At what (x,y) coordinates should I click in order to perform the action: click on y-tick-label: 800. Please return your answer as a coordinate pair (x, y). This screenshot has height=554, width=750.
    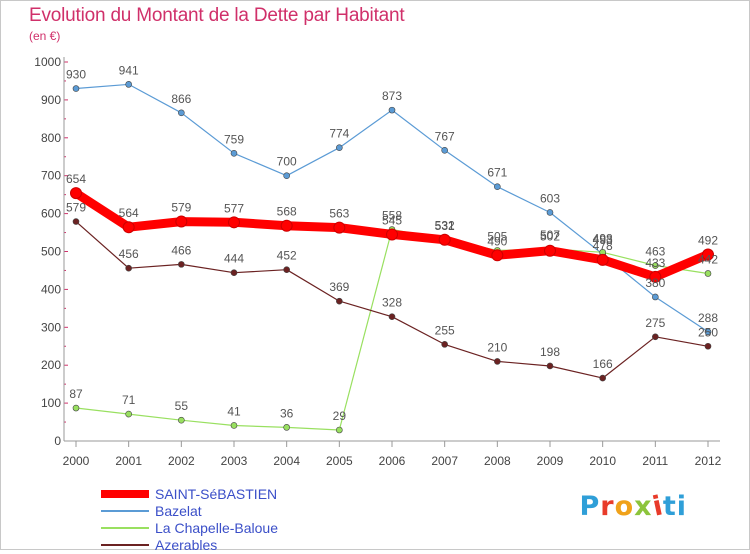
    Looking at the image, I should click on (51, 138).